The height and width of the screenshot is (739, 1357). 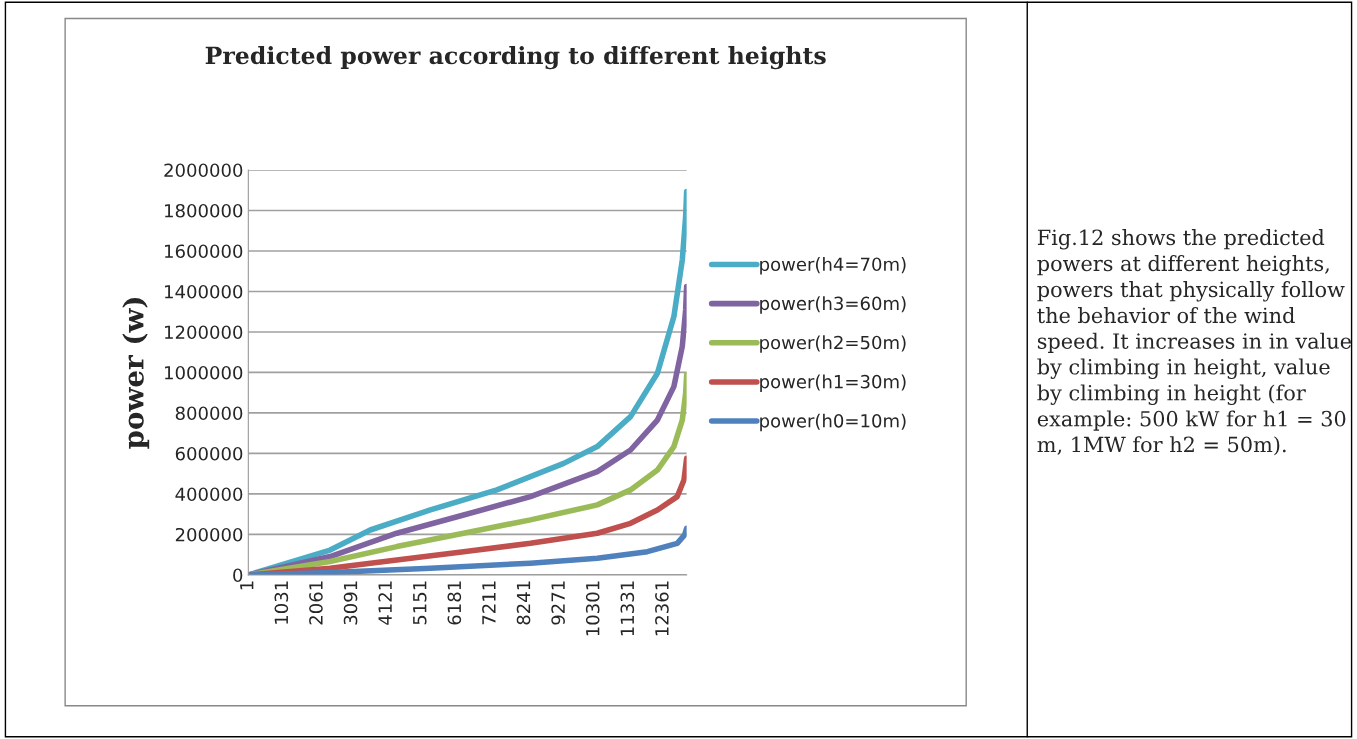 I want to click on x-tick-label: 4121, so click(x=385, y=603).